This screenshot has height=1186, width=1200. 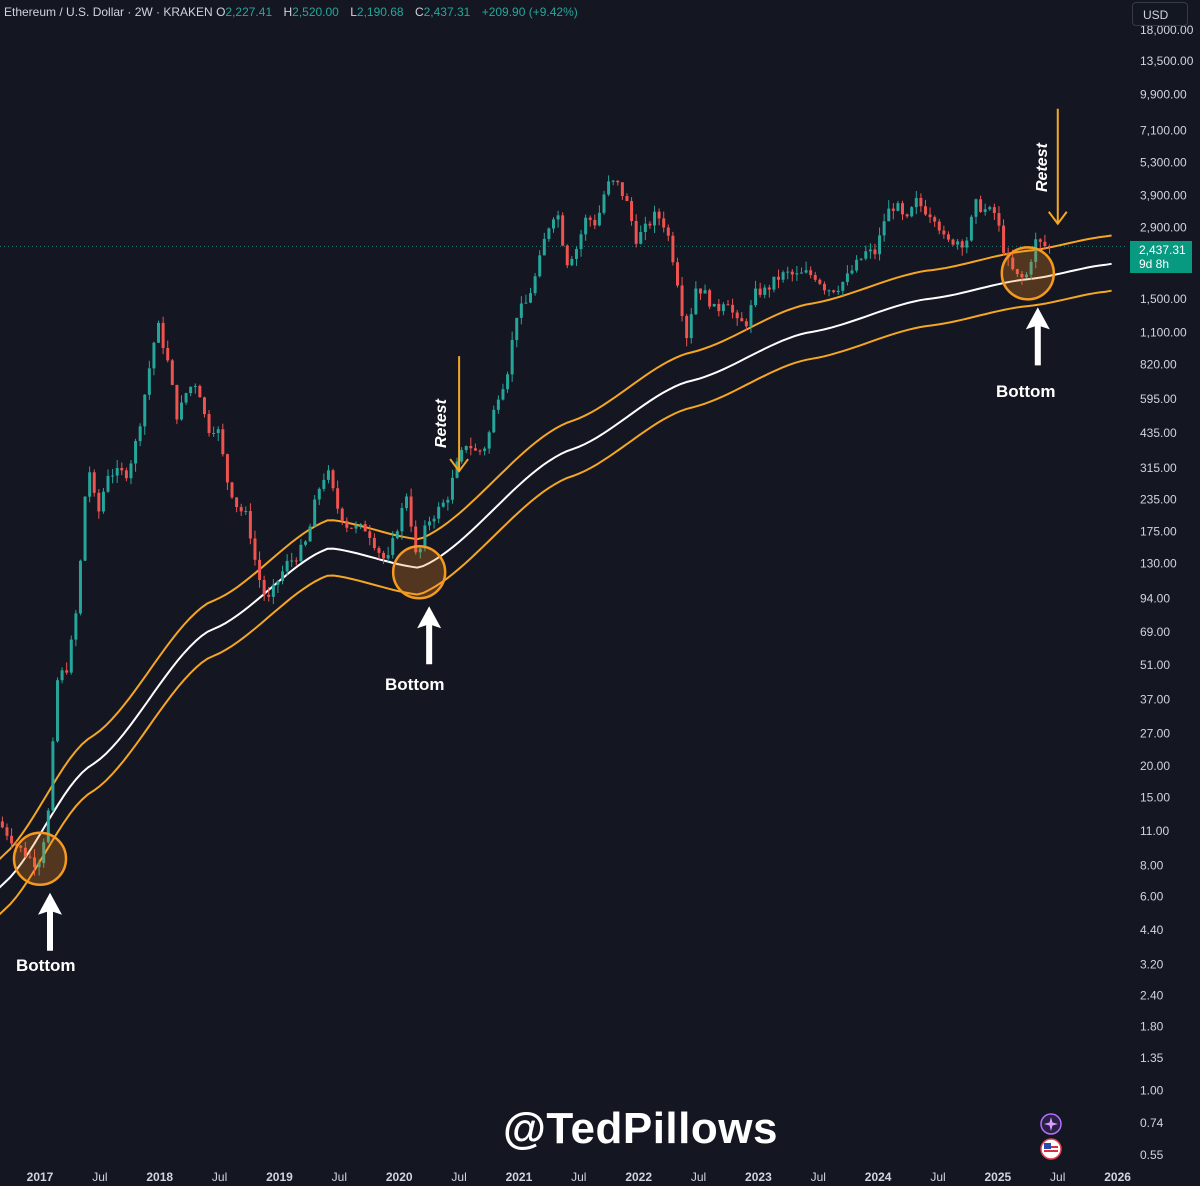 What do you see at coordinates (249, 12) in the screenshot?
I see `open-value: 2,227.41` at bounding box center [249, 12].